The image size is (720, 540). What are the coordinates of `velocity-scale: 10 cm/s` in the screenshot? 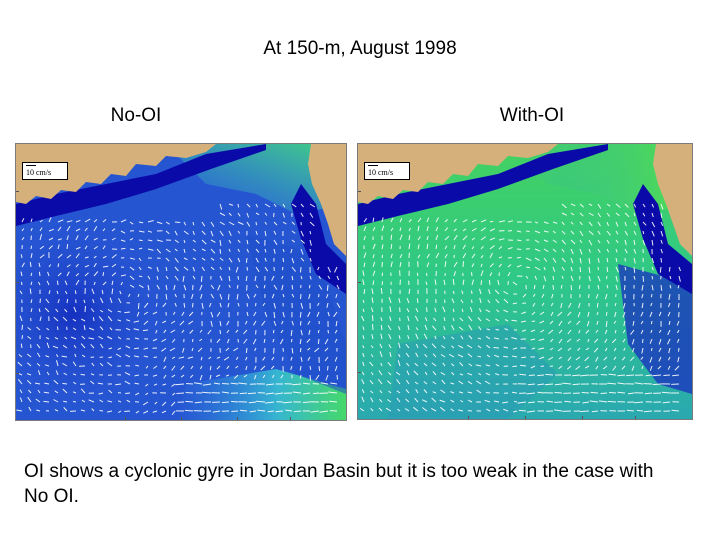 It's located at (45, 171).